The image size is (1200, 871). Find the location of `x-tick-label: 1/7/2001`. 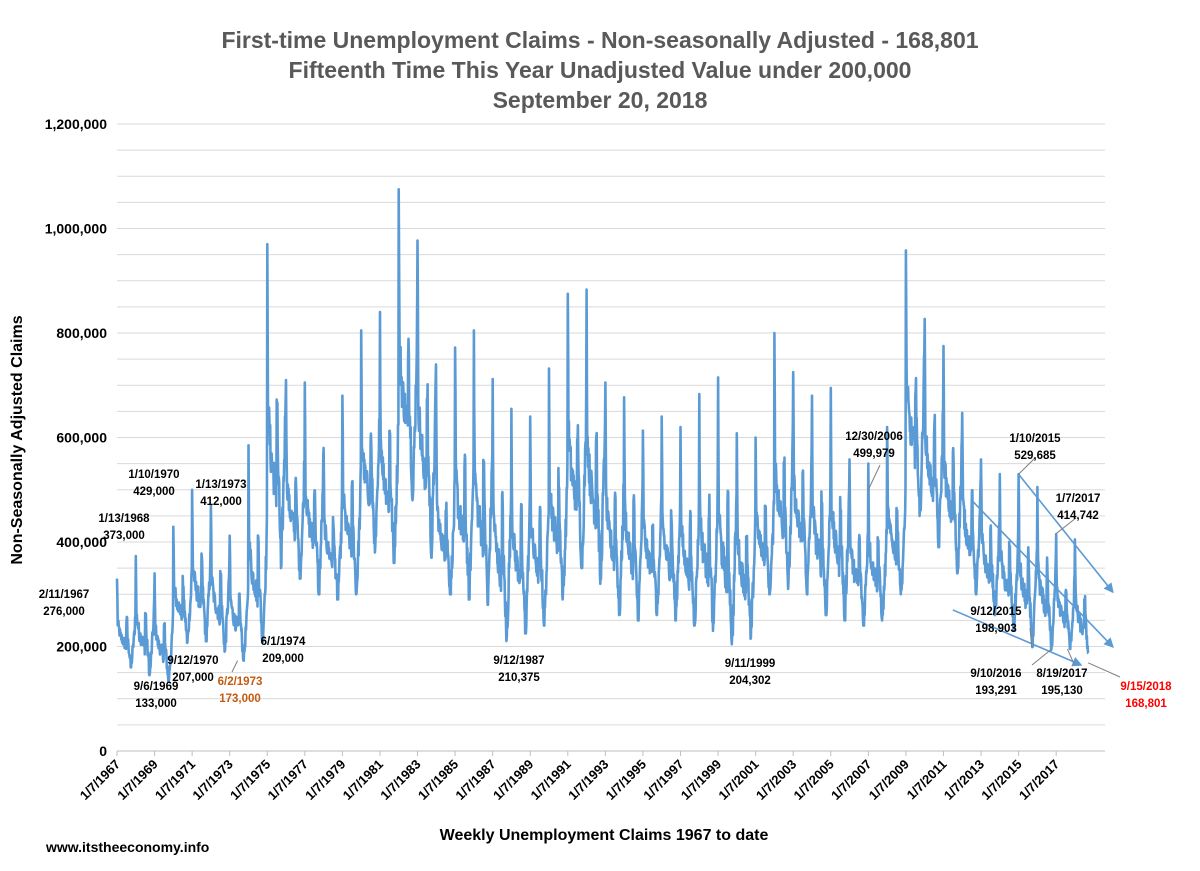

x-tick-label: 1/7/2001 is located at coordinates (738, 780).